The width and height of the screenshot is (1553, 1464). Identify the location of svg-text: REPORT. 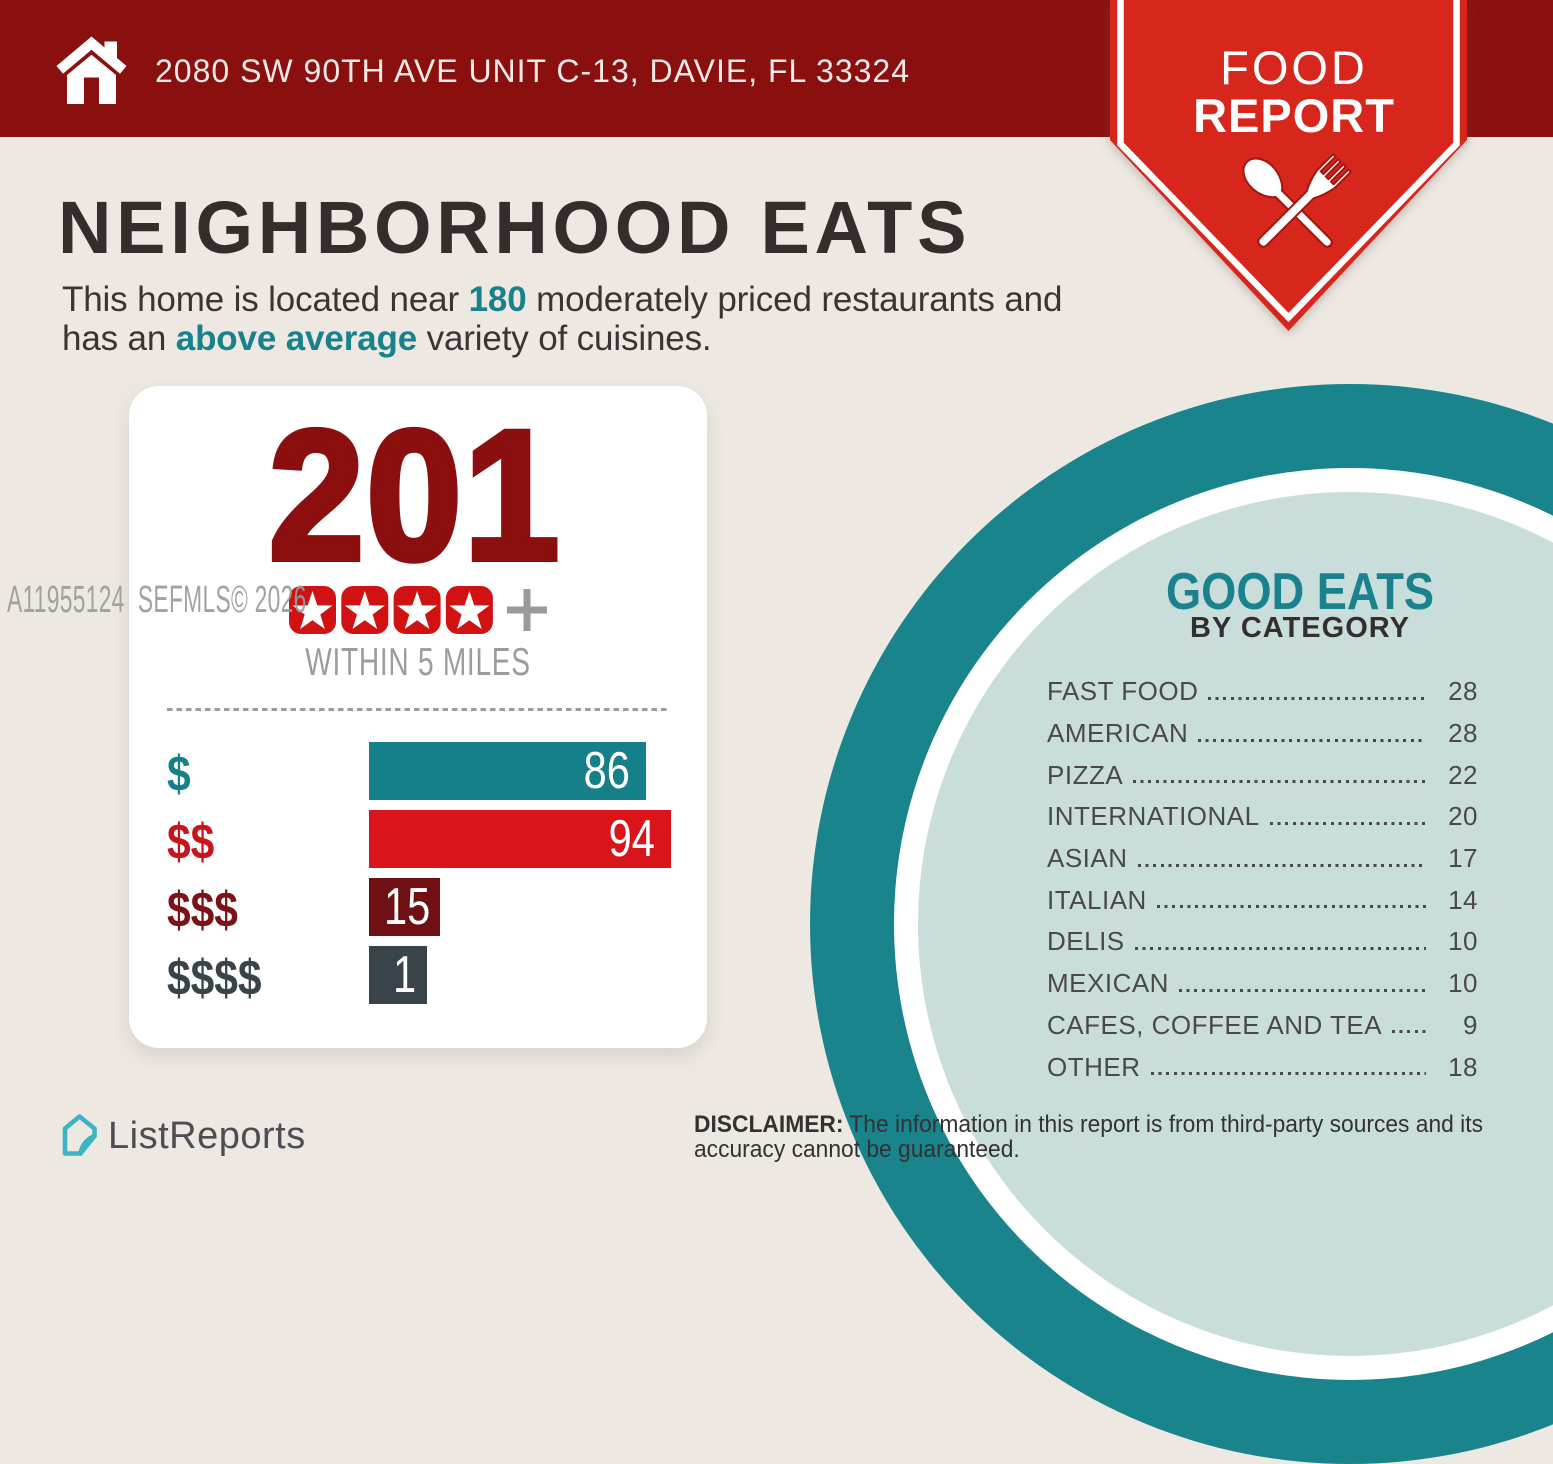
(1294, 115).